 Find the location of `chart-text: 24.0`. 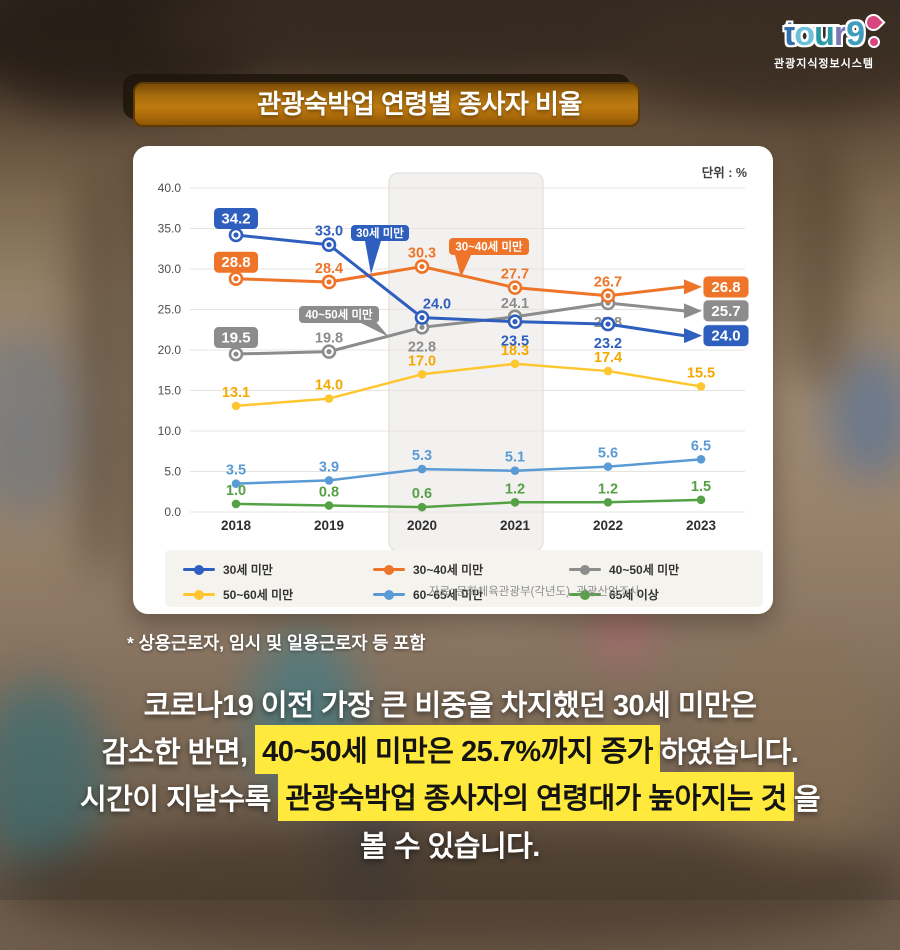

chart-text: 24.0 is located at coordinates (725, 336).